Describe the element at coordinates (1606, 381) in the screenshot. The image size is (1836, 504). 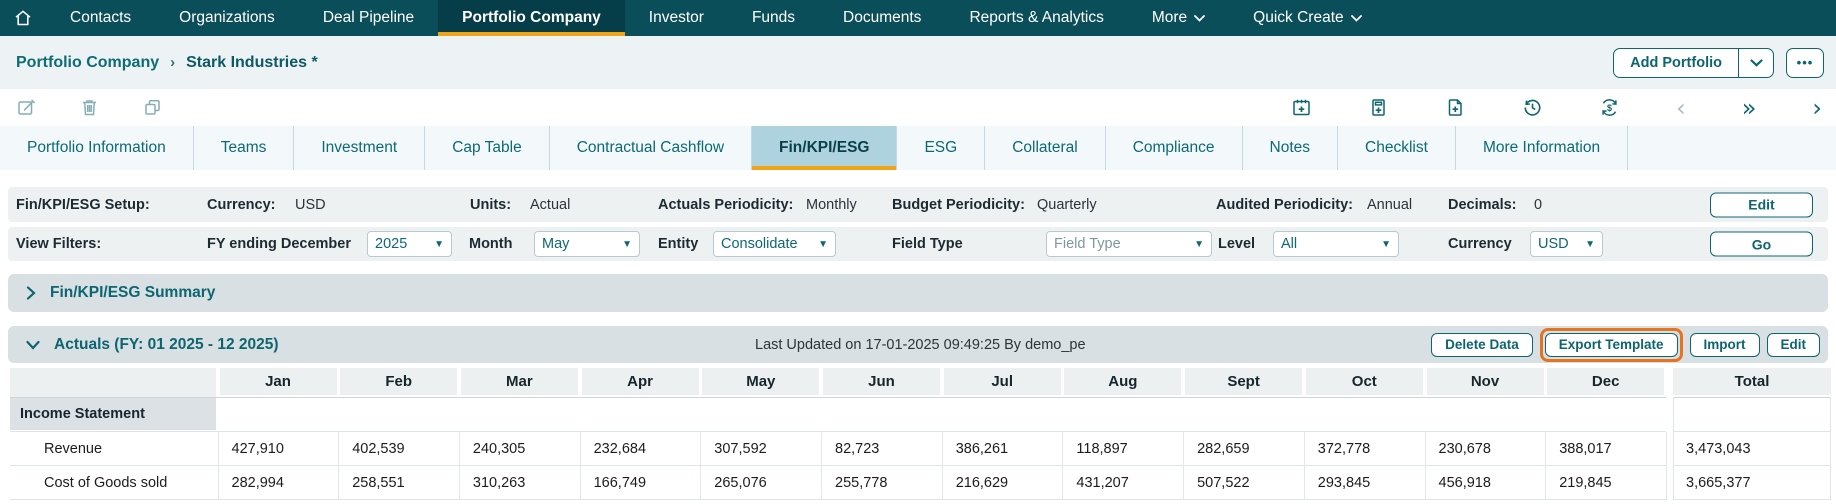
I see `column-header-dec: Dec` at that location.